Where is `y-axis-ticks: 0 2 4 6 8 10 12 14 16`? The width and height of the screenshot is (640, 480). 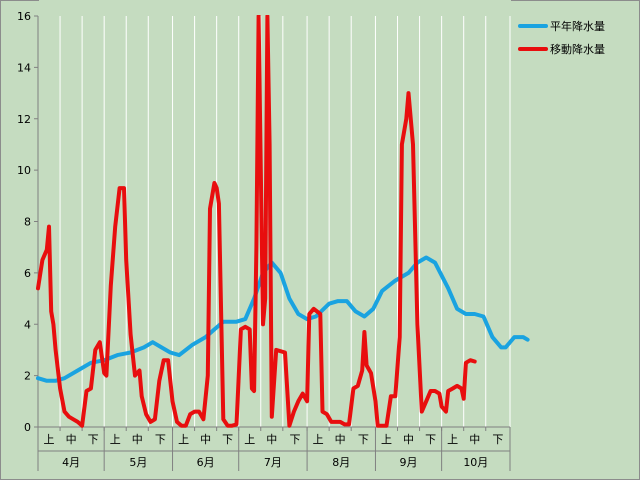 y-axis-ticks: 0 2 4 6 8 10 12 14 16 is located at coordinates (27, 222).